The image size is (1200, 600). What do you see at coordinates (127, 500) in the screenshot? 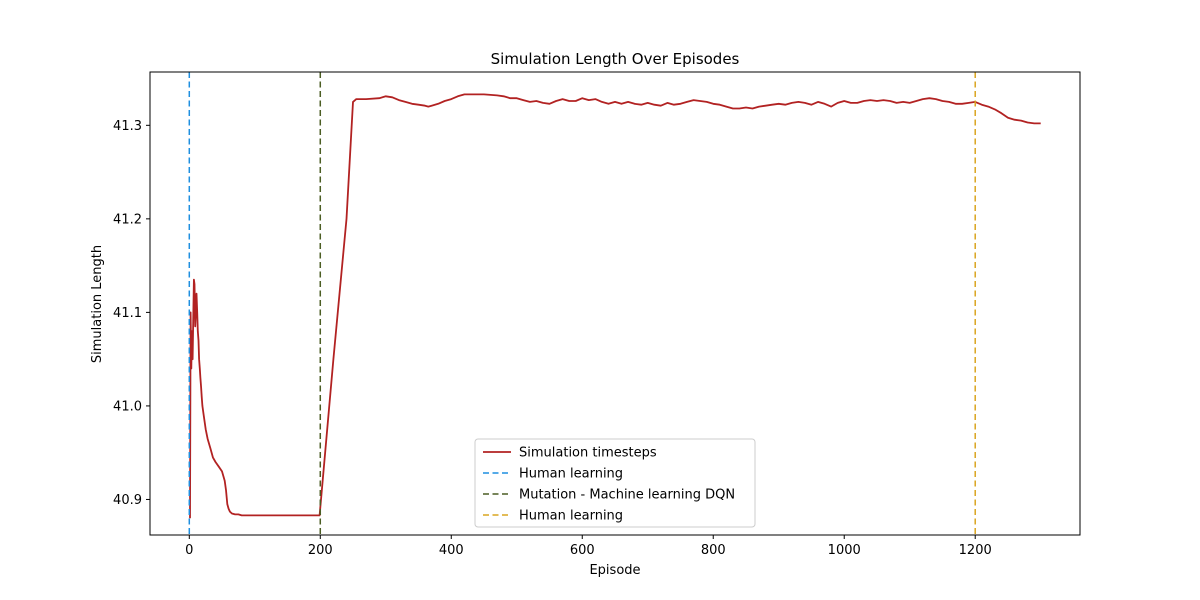
I see `y-tick-label: 40.9` at bounding box center [127, 500].